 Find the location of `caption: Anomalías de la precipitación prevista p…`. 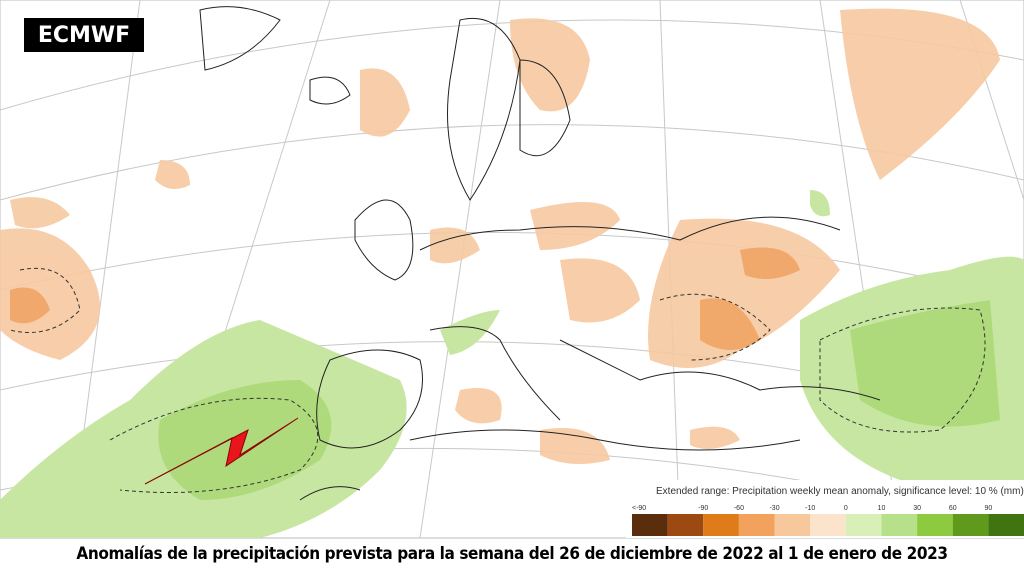

caption: Anomalías de la precipitación prevista p… is located at coordinates (512, 554).